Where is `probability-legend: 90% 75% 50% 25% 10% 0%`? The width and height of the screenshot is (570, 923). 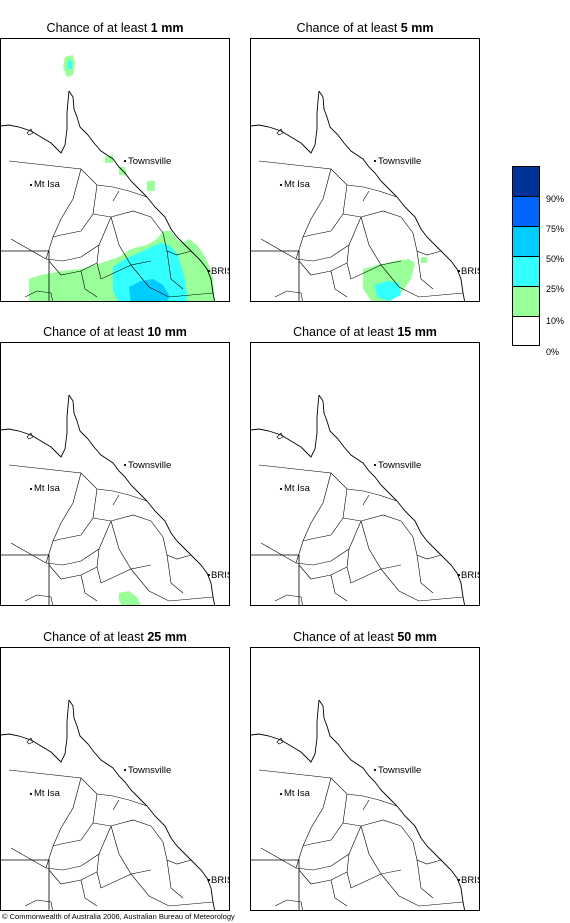 probability-legend: 90% 75% 50% 25% 10% 0% is located at coordinates (538, 261).